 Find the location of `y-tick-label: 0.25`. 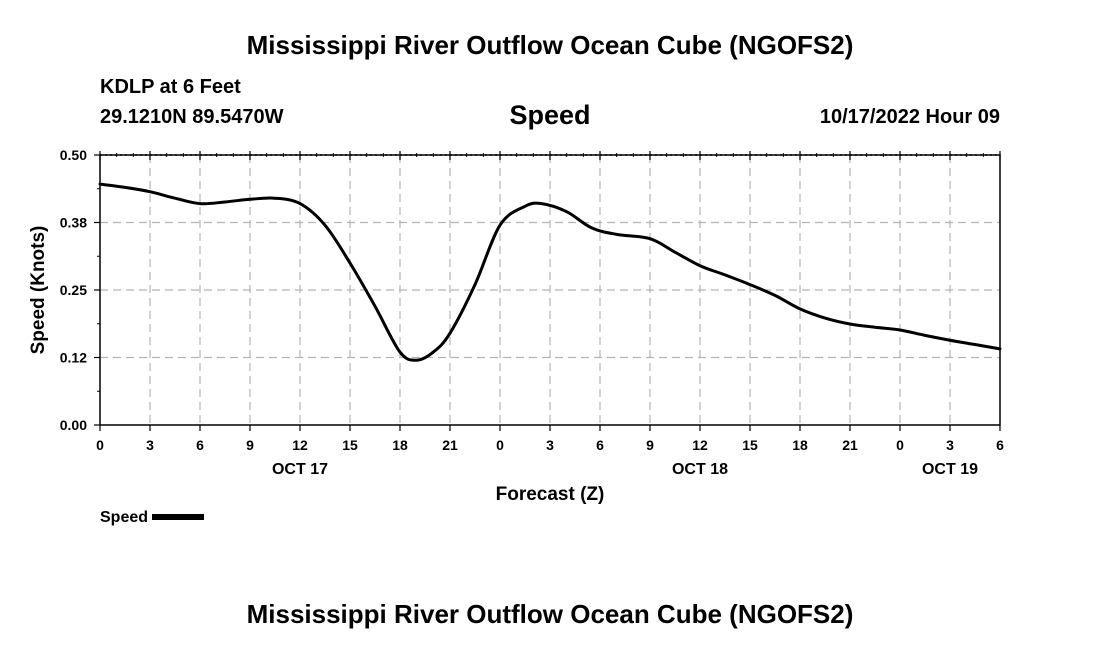

y-tick-label: 0.25 is located at coordinates (73, 290).